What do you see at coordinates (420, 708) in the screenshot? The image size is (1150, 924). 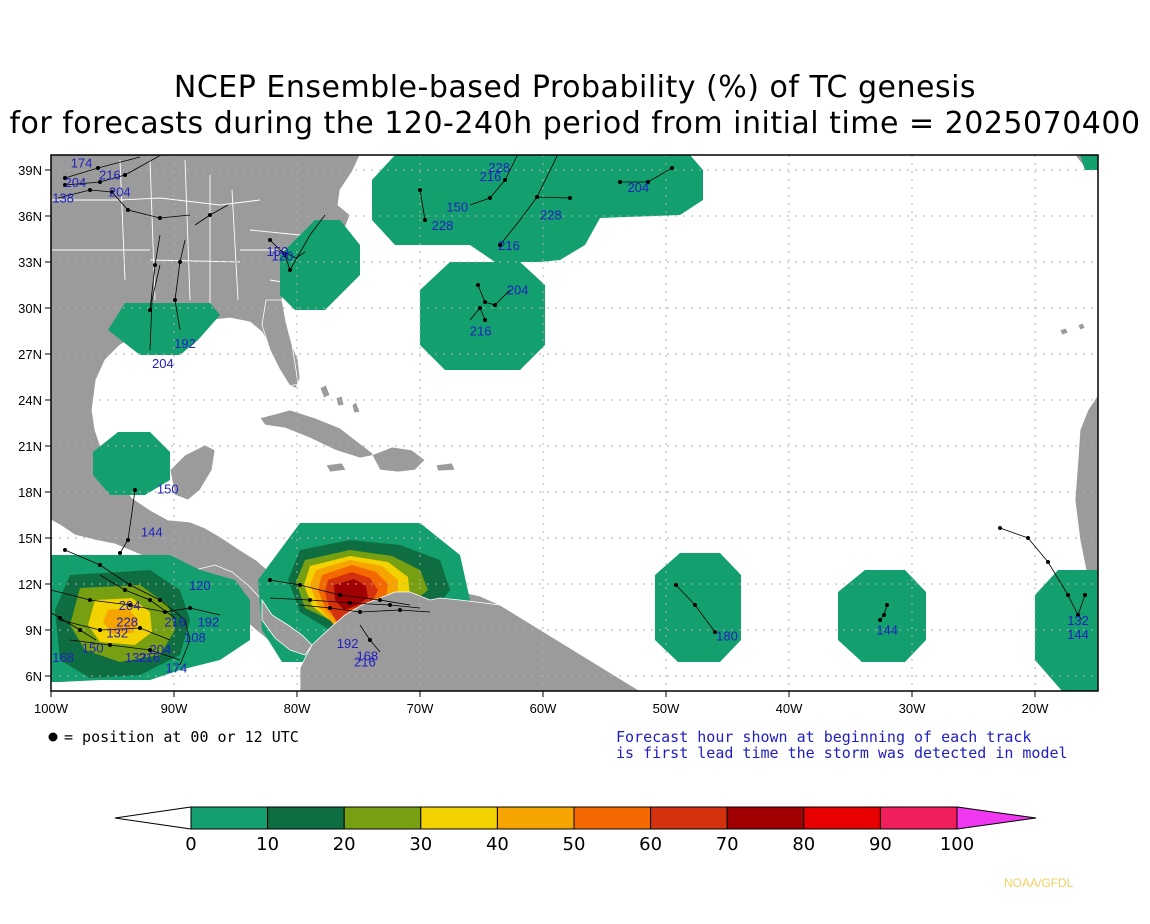 I see `lon-label: 70W` at bounding box center [420, 708].